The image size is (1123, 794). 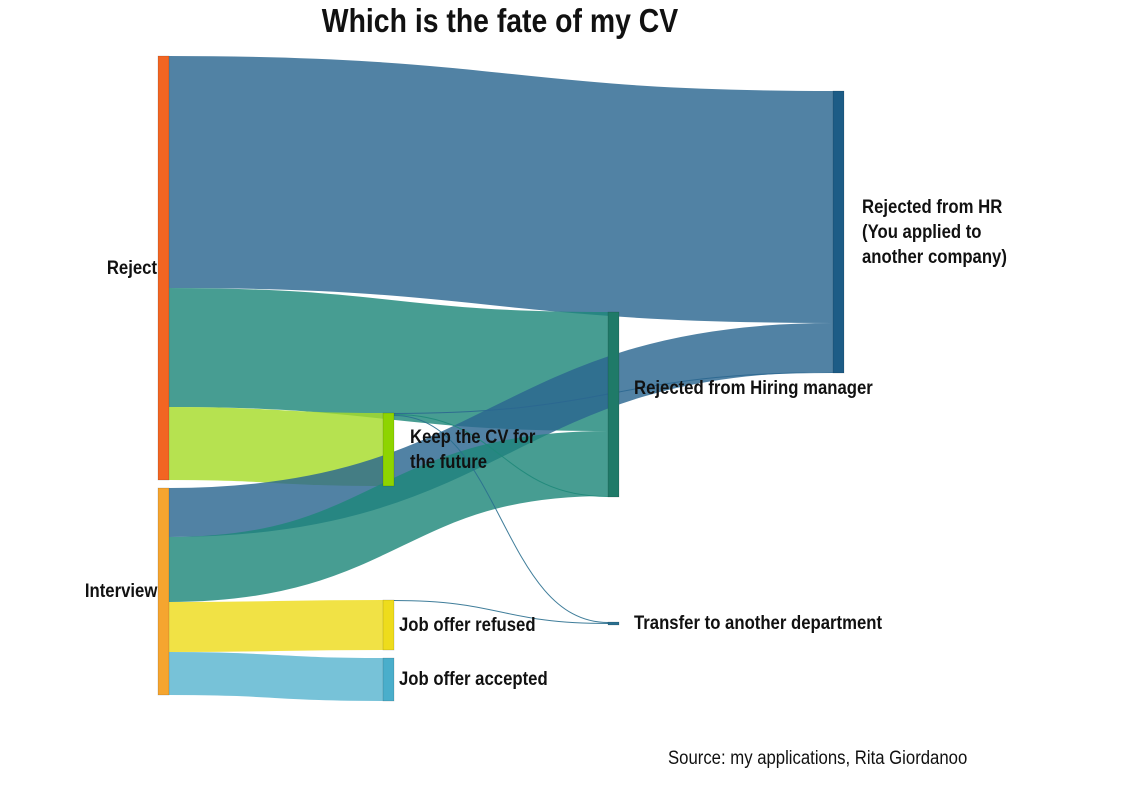 What do you see at coordinates (388, 516) in the screenshot?
I see `flow-interview-to-hiring` at bounding box center [388, 516].